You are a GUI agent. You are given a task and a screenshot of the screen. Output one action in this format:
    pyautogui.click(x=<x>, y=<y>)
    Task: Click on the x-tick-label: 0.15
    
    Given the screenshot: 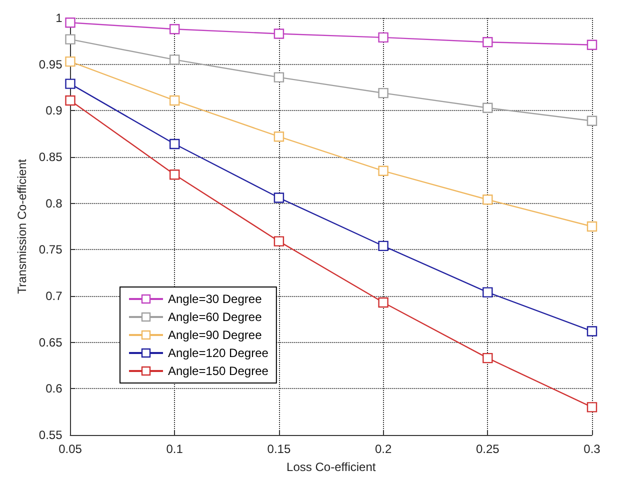 What is the action you would take?
    pyautogui.click(x=279, y=449)
    